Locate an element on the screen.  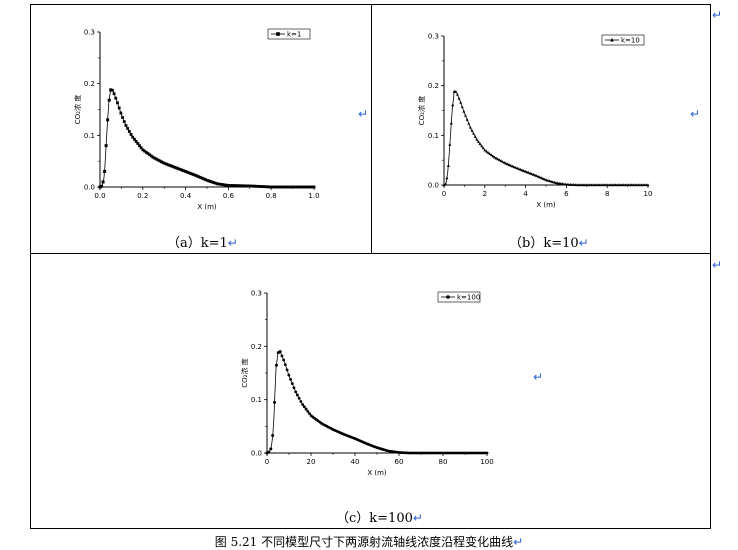
legend: k=10 is located at coordinates (623, 40).